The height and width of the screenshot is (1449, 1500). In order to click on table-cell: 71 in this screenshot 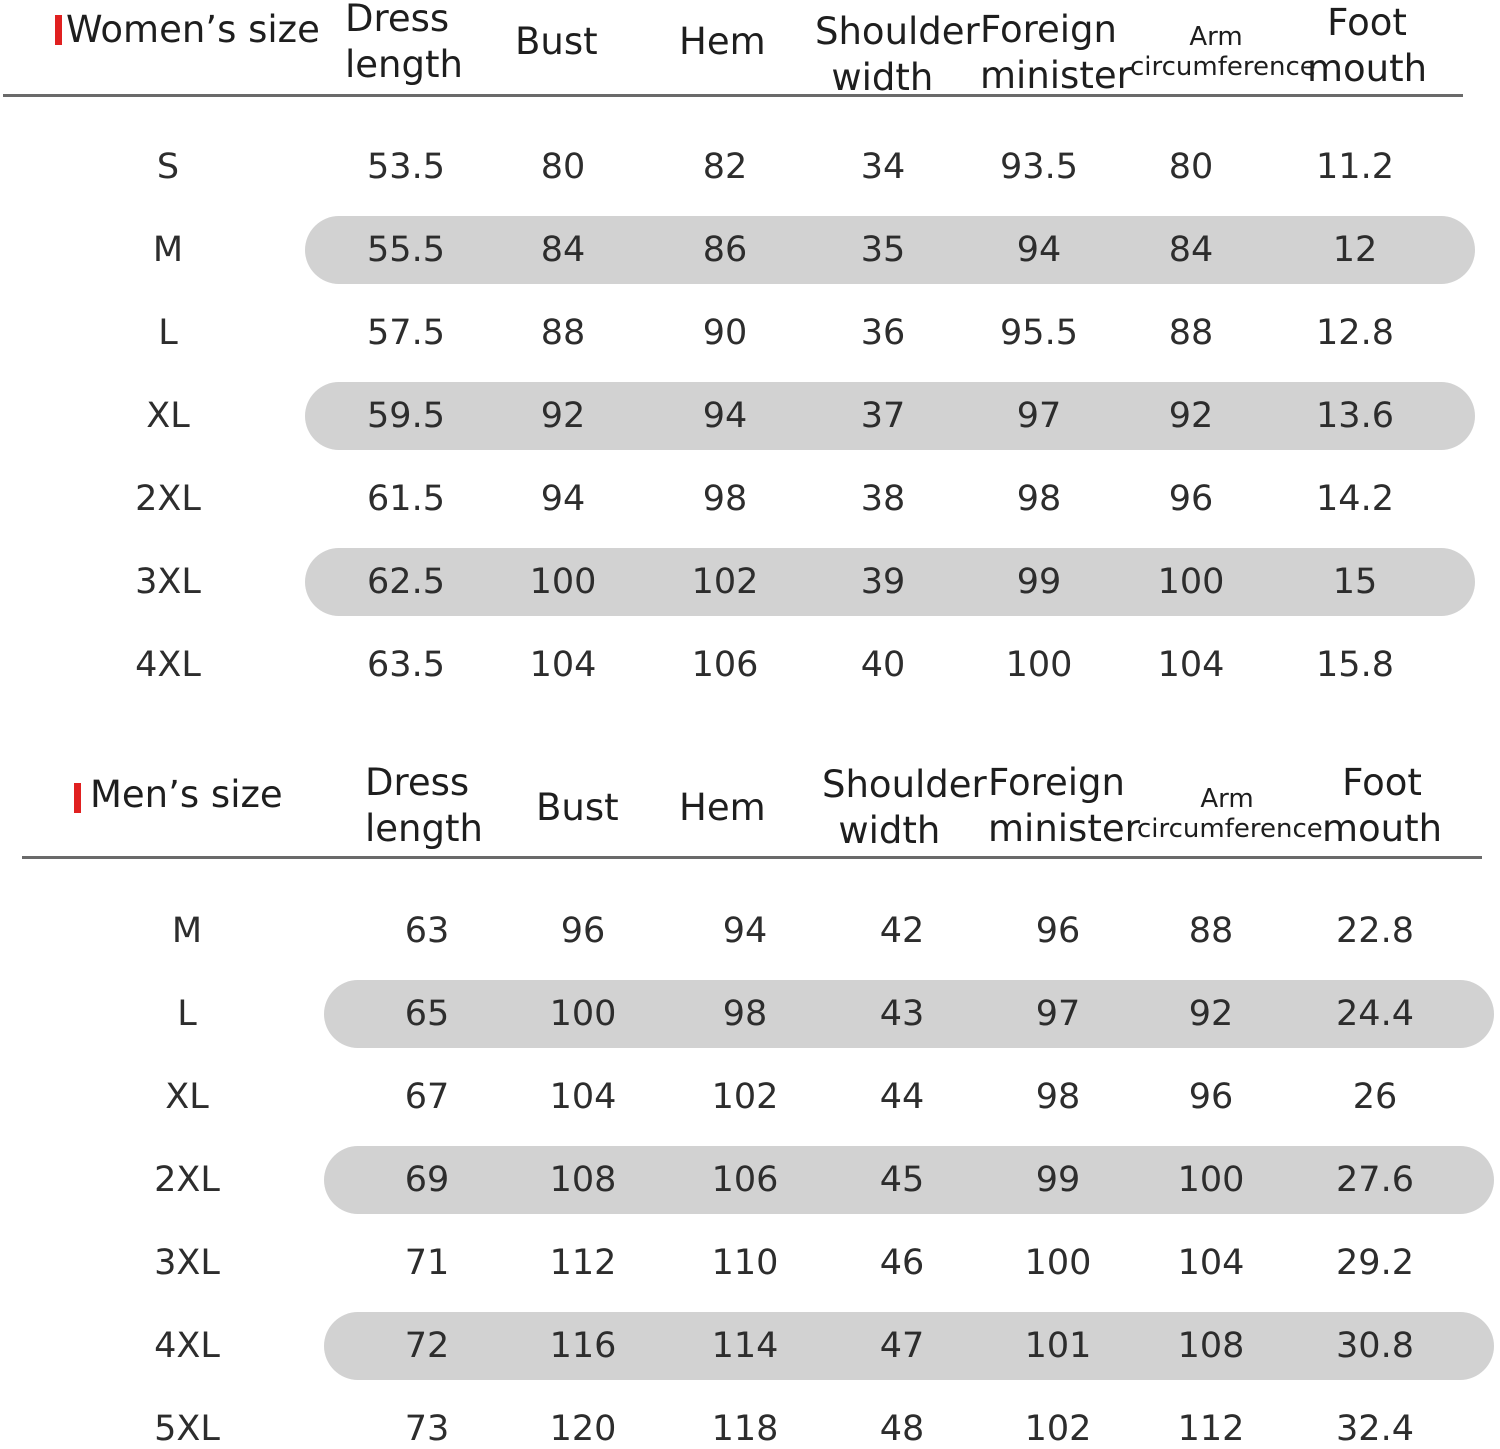, I will do `click(427, 1263)`.